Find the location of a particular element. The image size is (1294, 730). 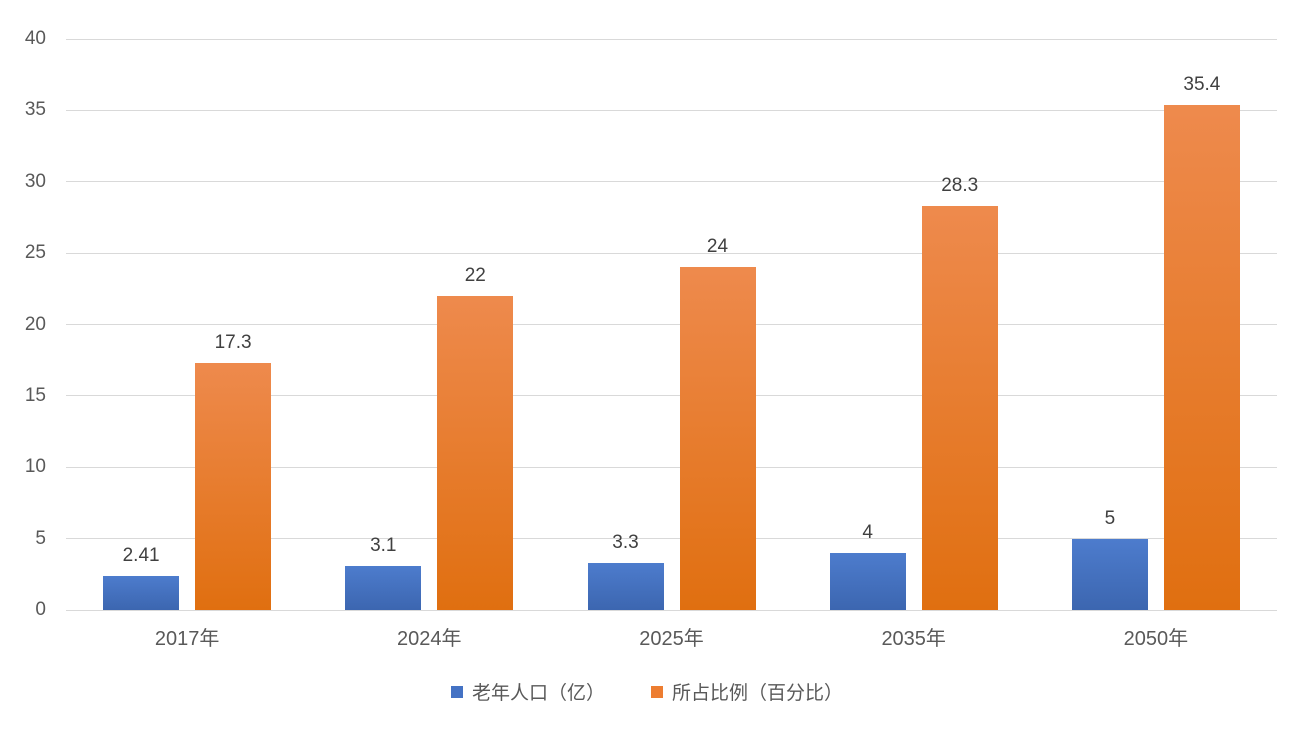

bar-series2-2024年 is located at coordinates (475, 452).